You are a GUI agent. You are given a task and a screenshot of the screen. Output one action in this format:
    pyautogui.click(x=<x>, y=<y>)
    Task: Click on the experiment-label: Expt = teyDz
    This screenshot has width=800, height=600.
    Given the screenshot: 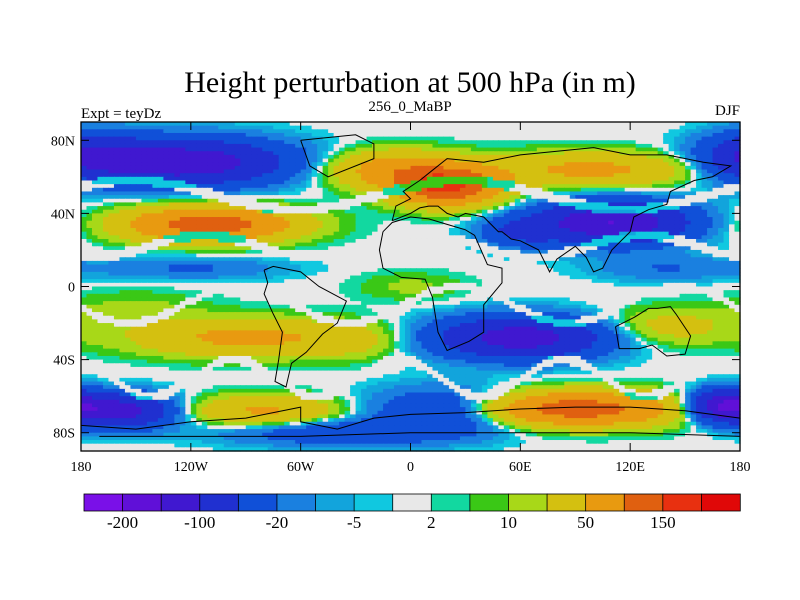 What is the action you would take?
    pyautogui.click(x=121, y=114)
    